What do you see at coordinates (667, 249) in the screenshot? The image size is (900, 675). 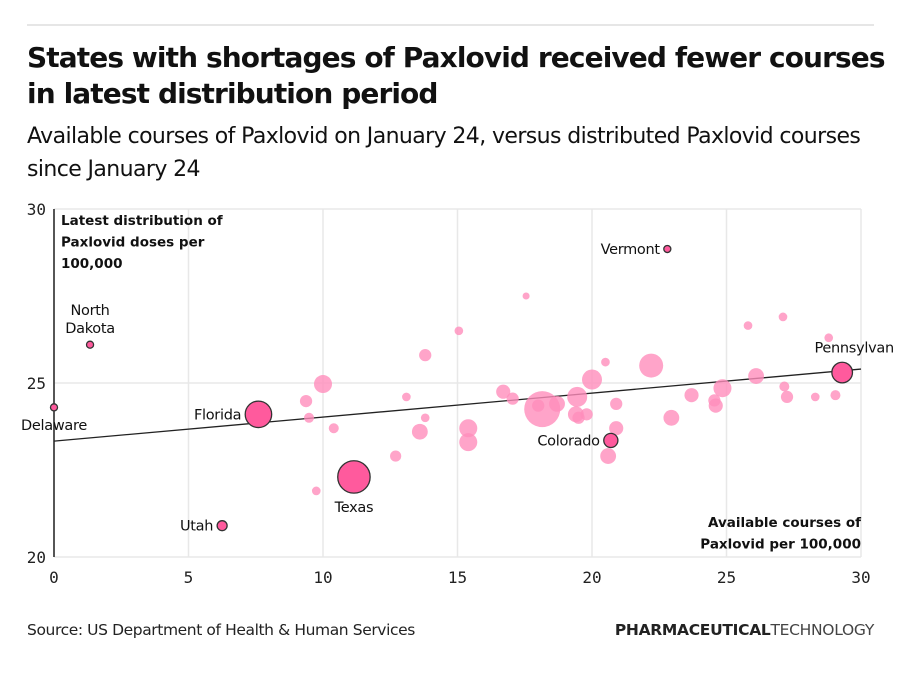 I see `highlighted-point-vermont` at bounding box center [667, 249].